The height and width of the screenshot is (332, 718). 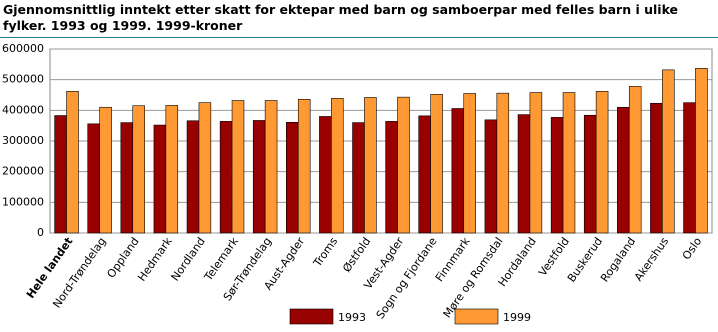 I want to click on y-tick-label: 500000, so click(x=23, y=79).